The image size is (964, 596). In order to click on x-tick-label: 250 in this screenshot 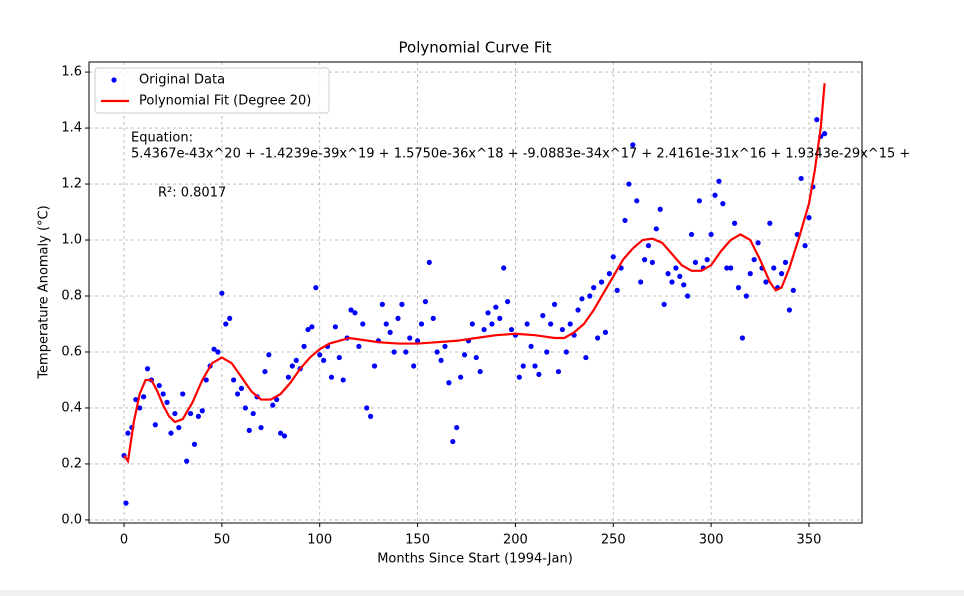, I will do `click(613, 540)`.